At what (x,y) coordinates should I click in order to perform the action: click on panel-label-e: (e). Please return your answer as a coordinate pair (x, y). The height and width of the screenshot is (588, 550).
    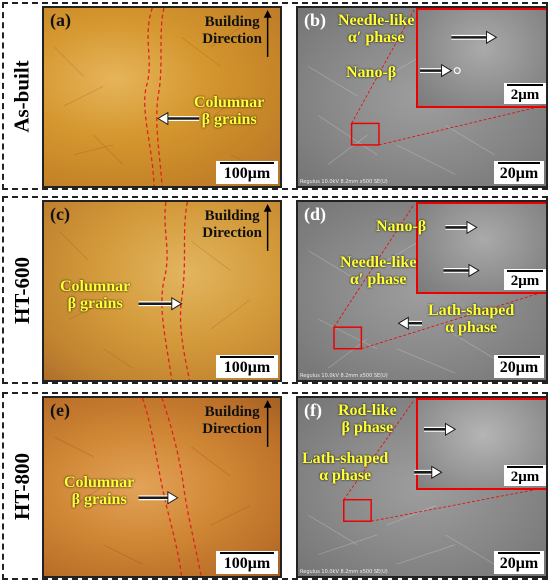
    Looking at the image, I should click on (60, 410).